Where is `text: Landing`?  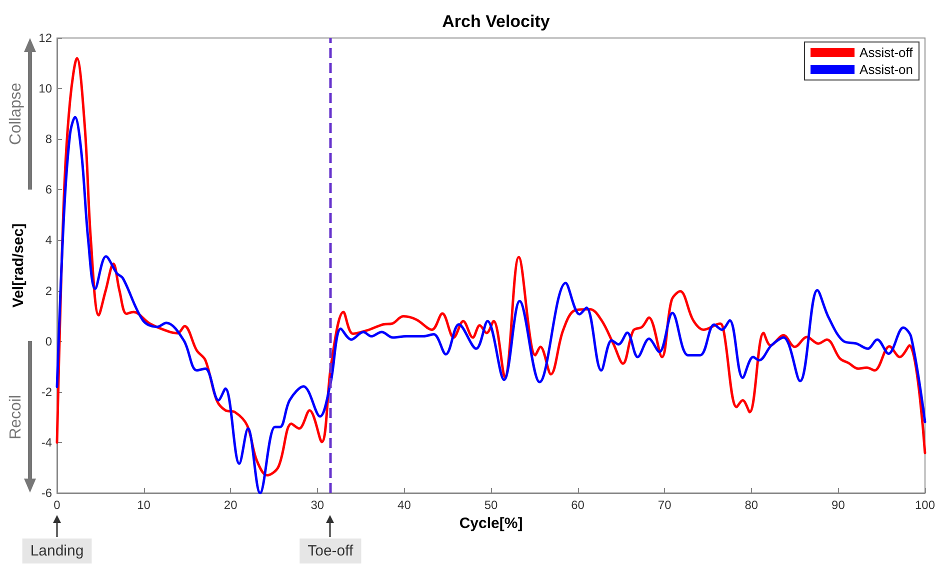 text: Landing is located at coordinates (57, 551).